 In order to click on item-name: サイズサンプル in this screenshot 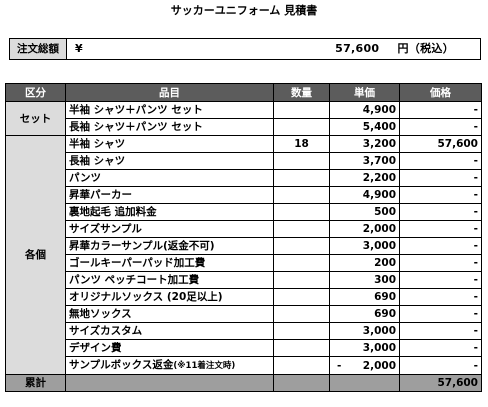, I will do `click(105, 229)`.